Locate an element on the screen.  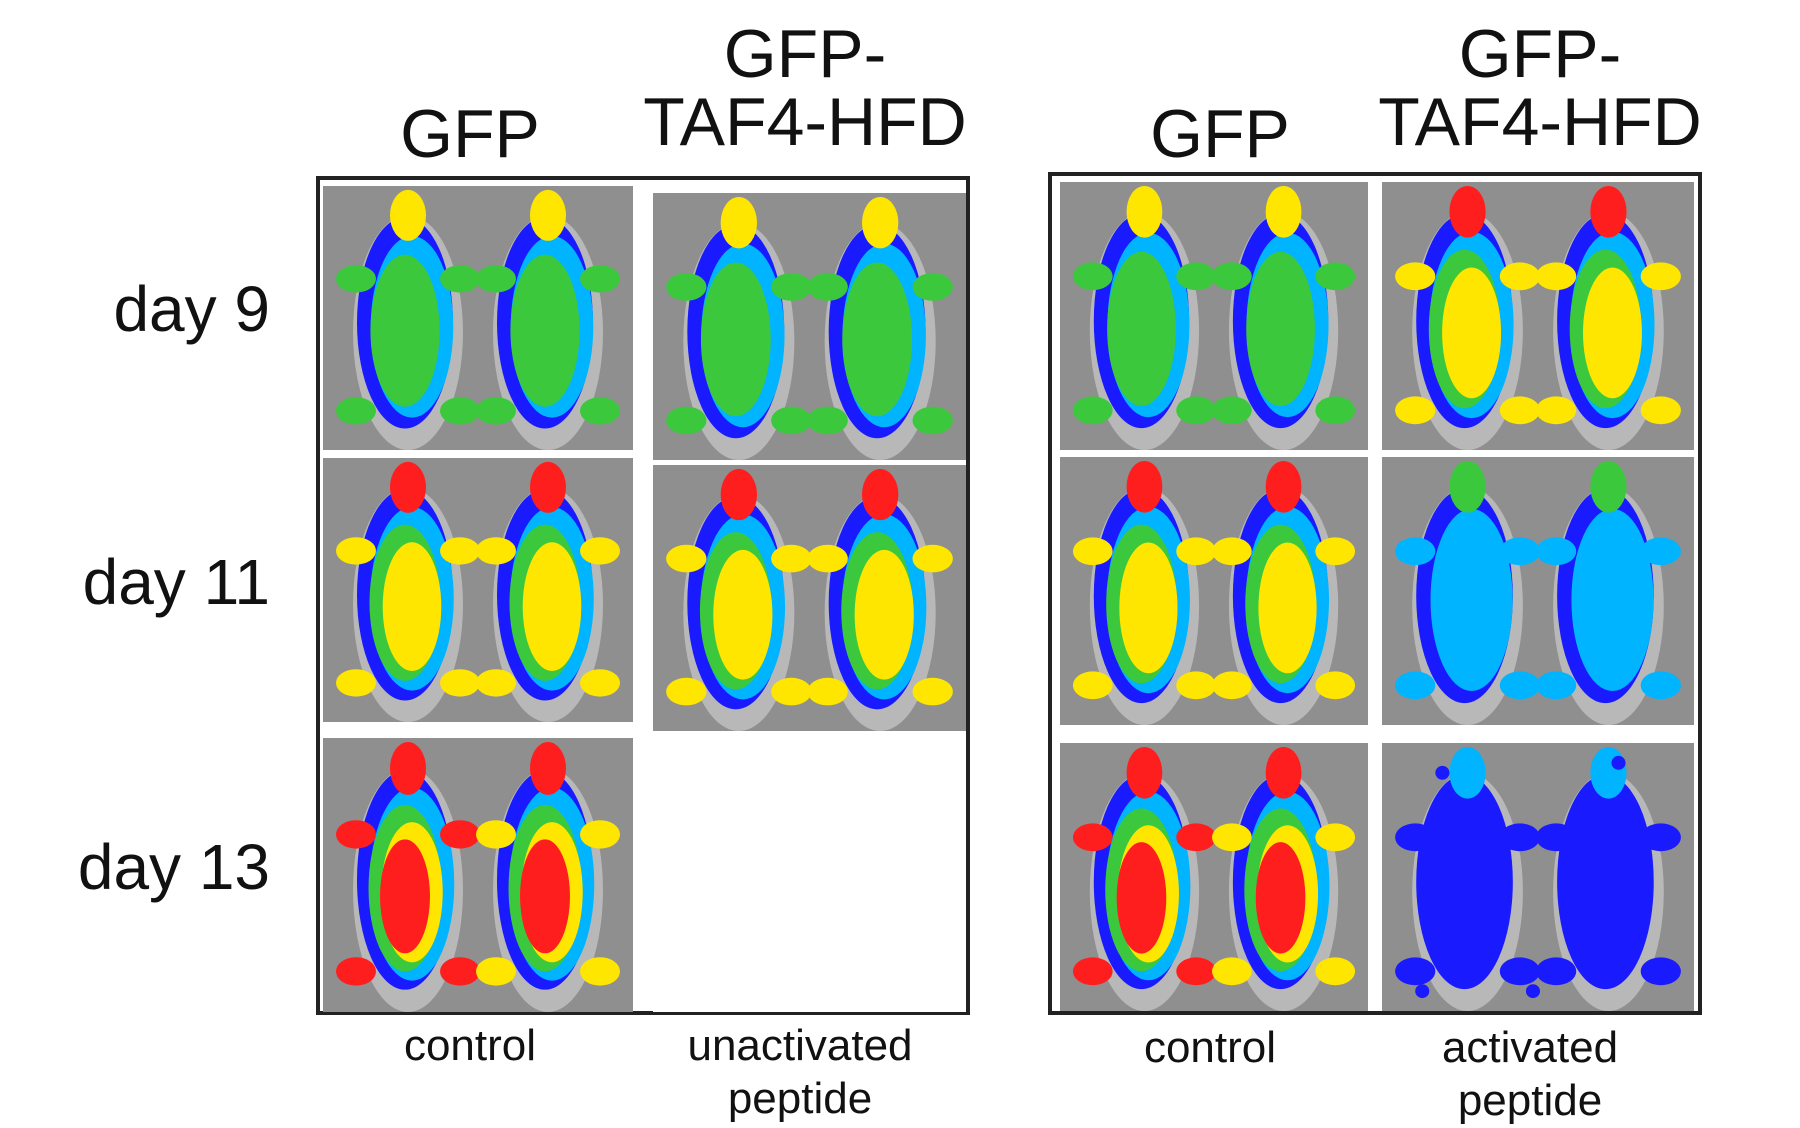
right-taf4-day11-image is located at coordinates (1538, 591).